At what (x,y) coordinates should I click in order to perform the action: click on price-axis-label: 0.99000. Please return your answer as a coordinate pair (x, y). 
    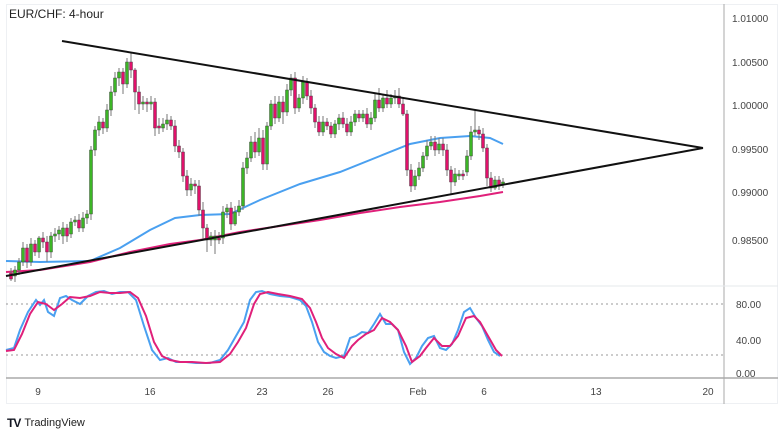
    Looking at the image, I should click on (750, 193).